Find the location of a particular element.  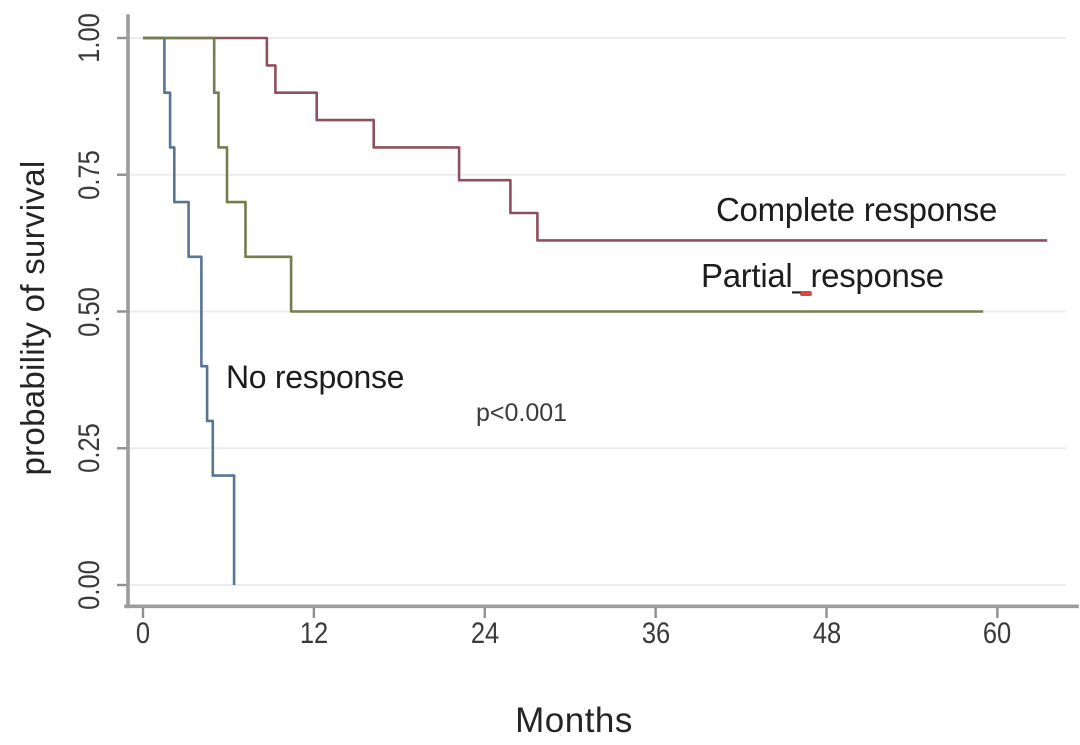

y-tick-label: 1.00 is located at coordinates (89, 38).